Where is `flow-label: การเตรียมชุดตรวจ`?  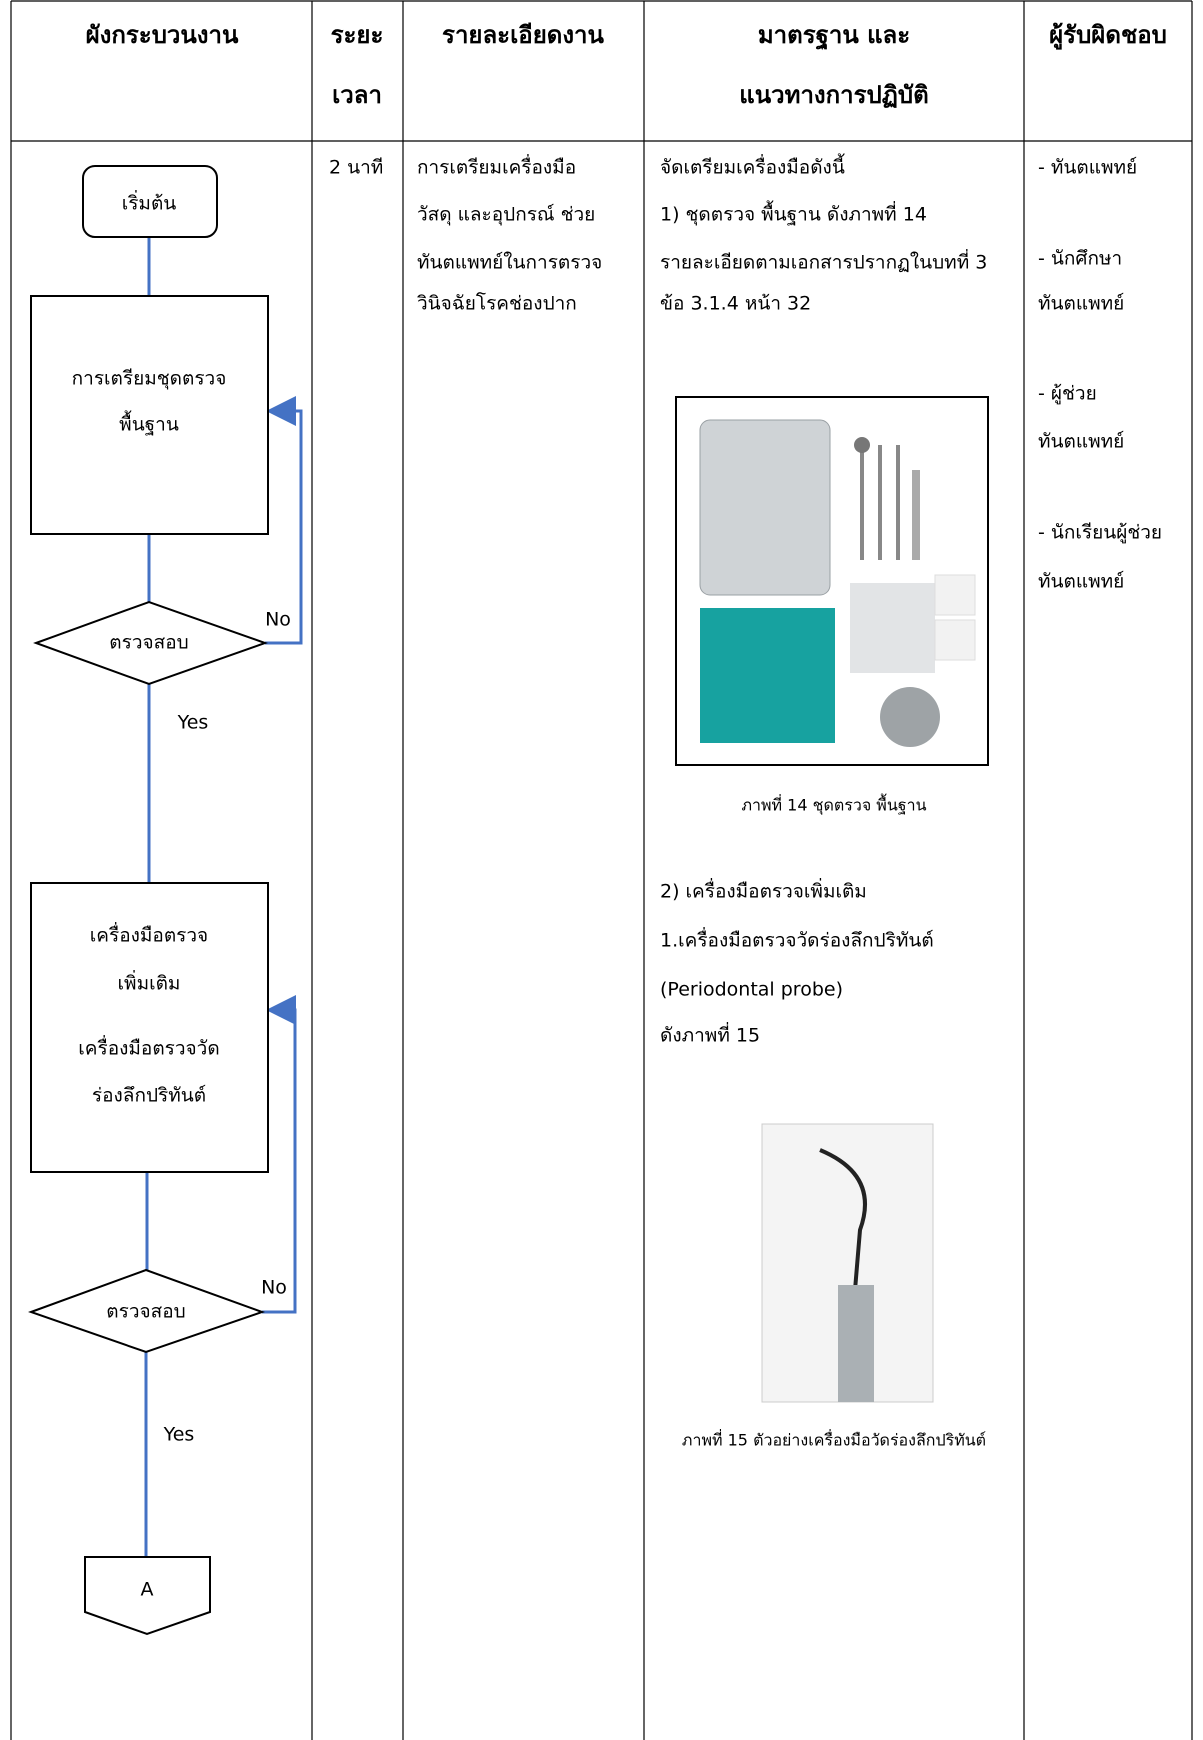
flow-label: การเตรียมชุดตรวจ is located at coordinates (149, 379).